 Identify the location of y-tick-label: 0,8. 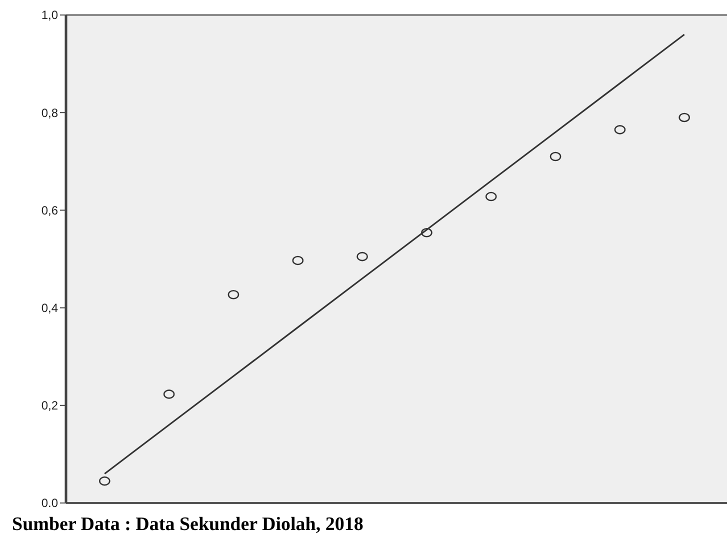
(49, 113).